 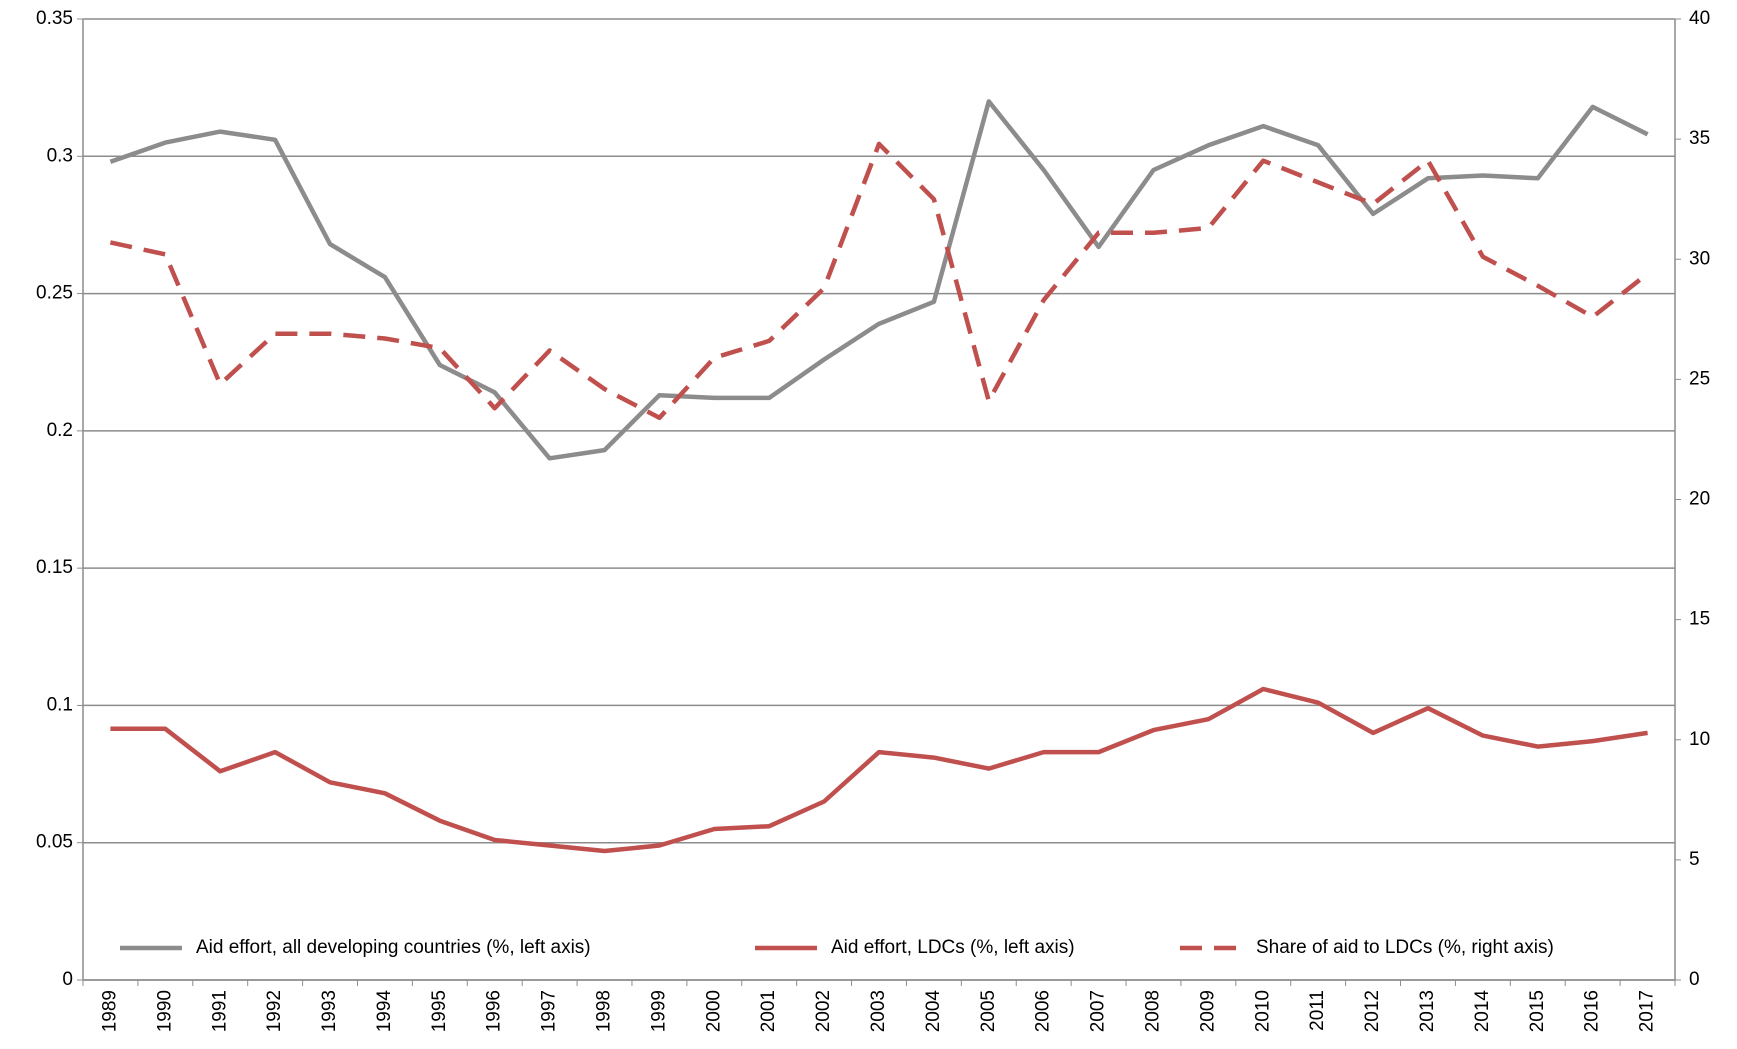 I want to click on x-tick-label: 2014, so click(x=1482, y=1011).